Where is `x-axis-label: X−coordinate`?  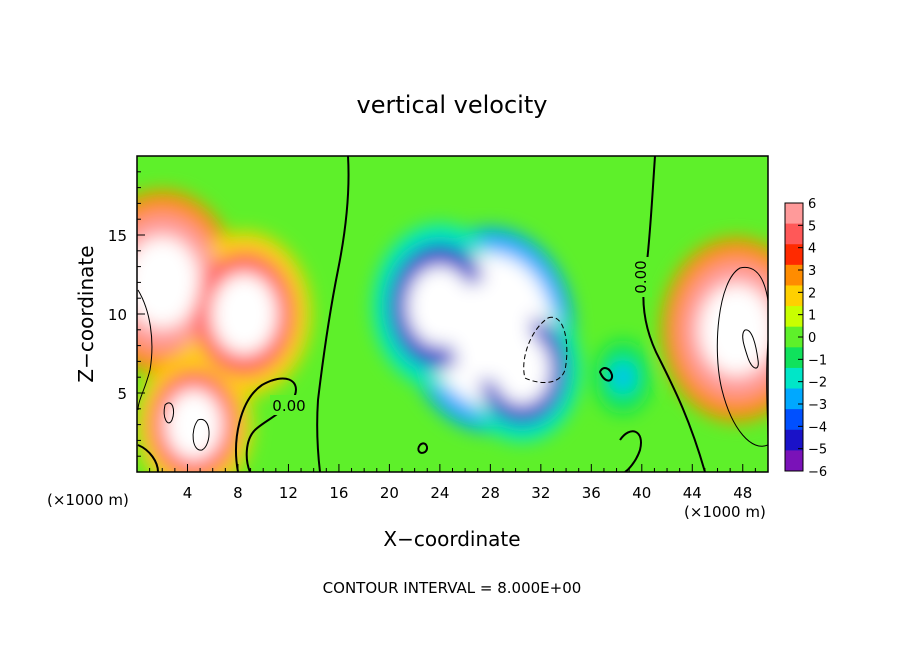 x-axis-label: X−coordinate is located at coordinates (451, 539).